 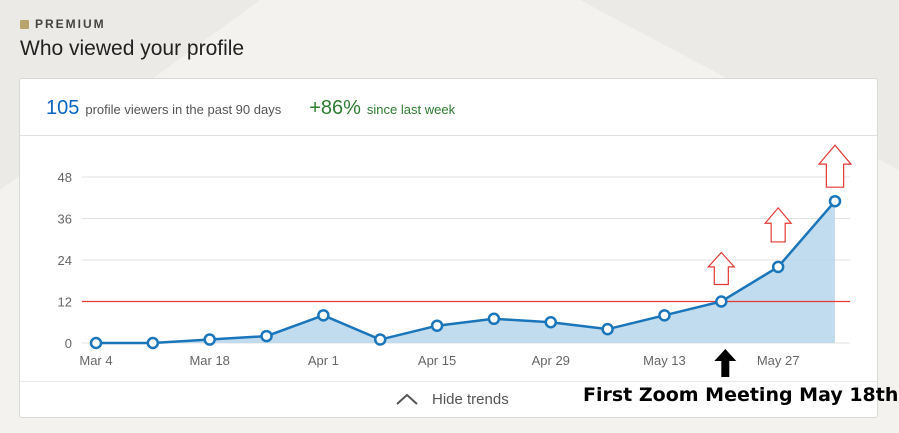 I want to click on x-tick-label: May 13, so click(x=664, y=360).